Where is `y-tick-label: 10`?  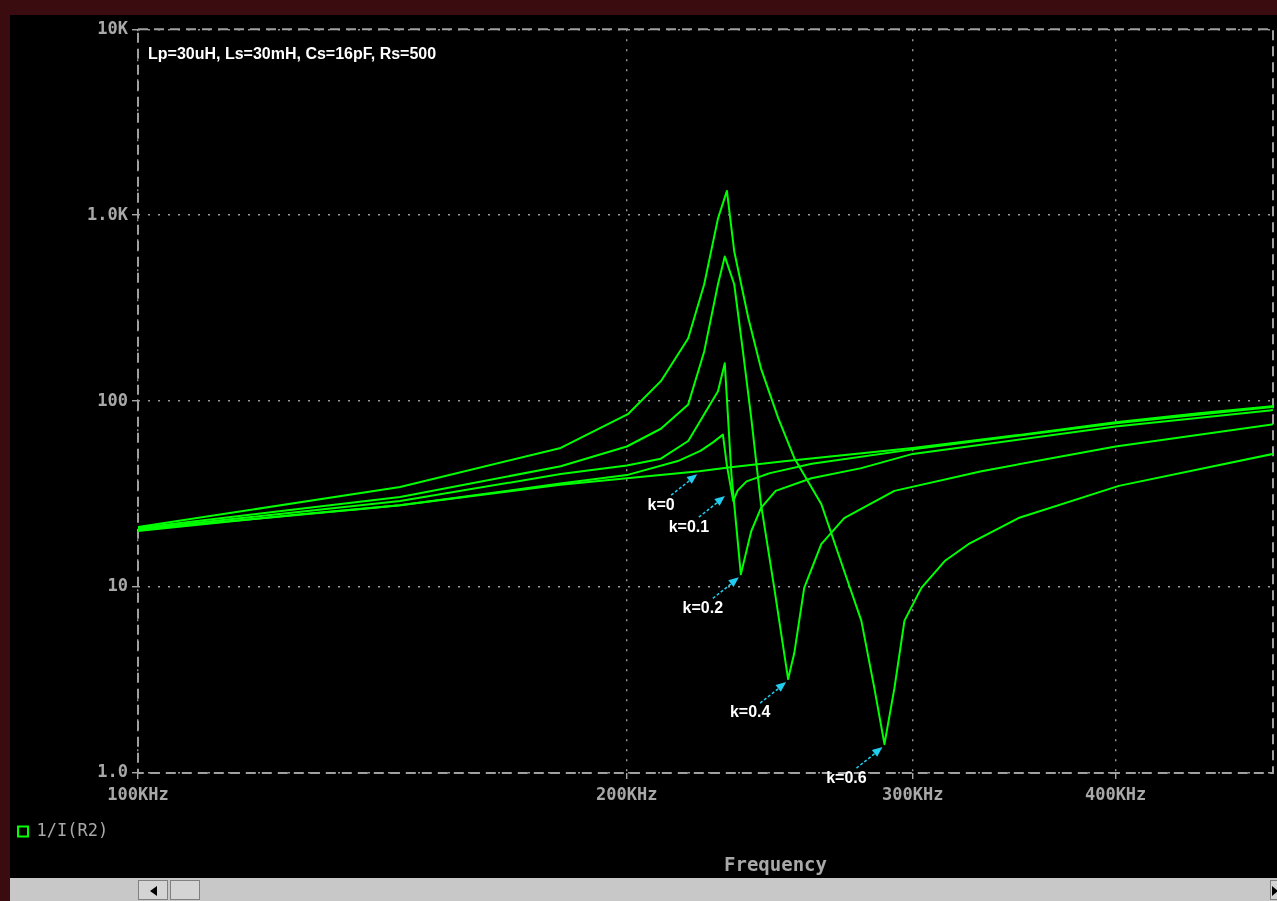
y-tick-label: 10 is located at coordinates (117, 585).